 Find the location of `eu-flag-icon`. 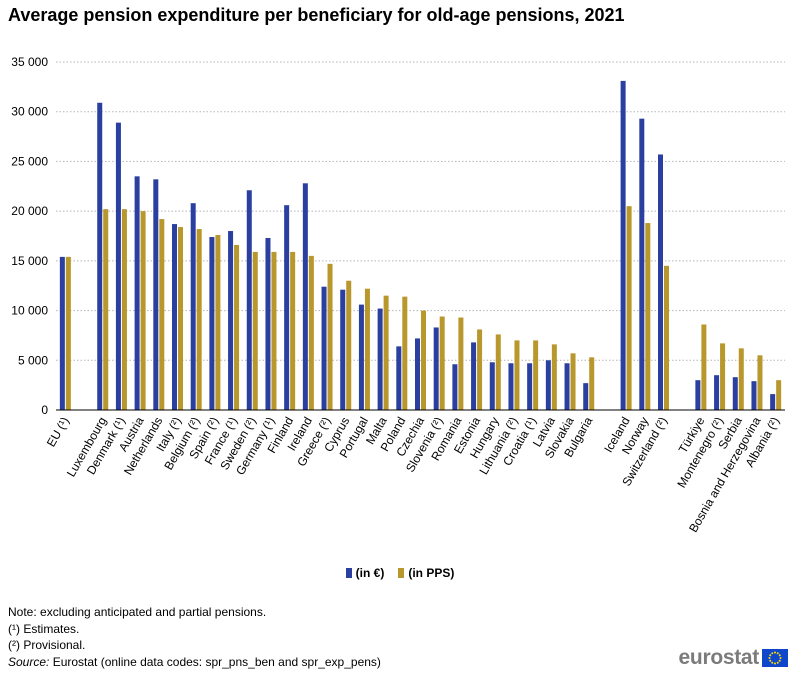

eu-flag-icon is located at coordinates (775, 658).